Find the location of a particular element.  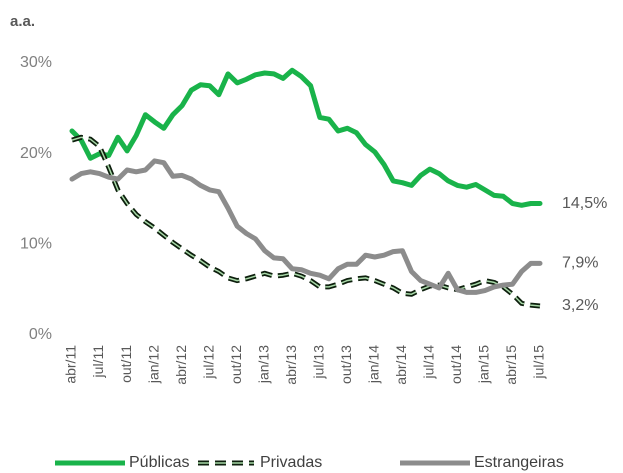

x-tick-label: jul/12 is located at coordinates (208, 362).